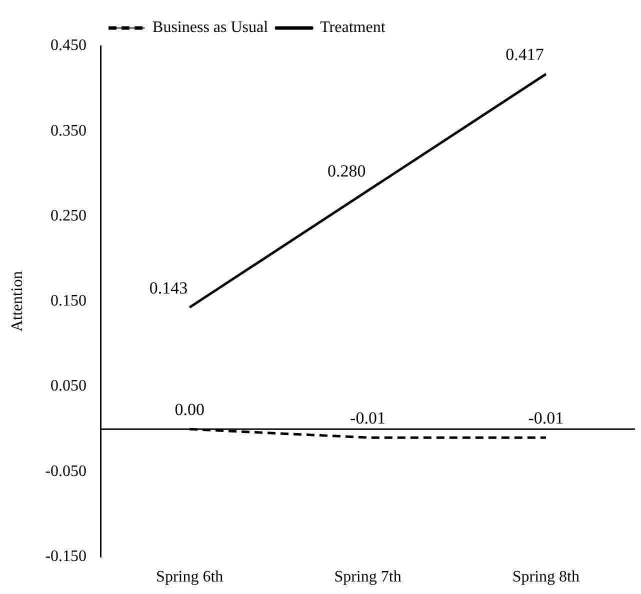 This screenshot has width=641, height=594. Describe the element at coordinates (68, 45) in the screenshot. I see `y-tick-label: 0.450` at that location.